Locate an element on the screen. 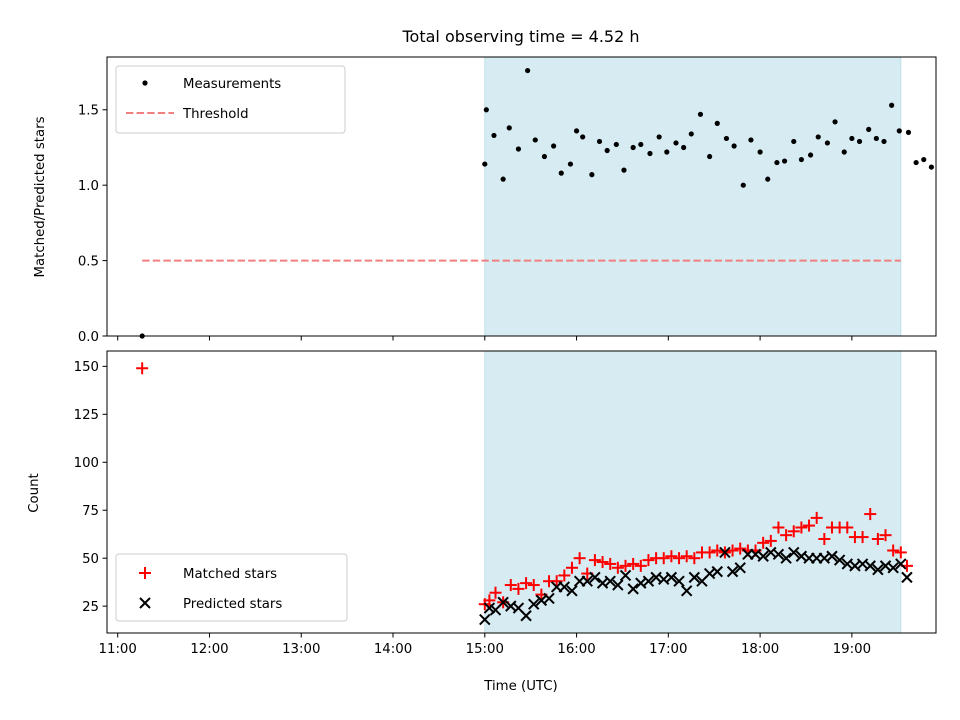 The image size is (960, 720). bottom-y-tick-label: 150 is located at coordinates (86, 367).